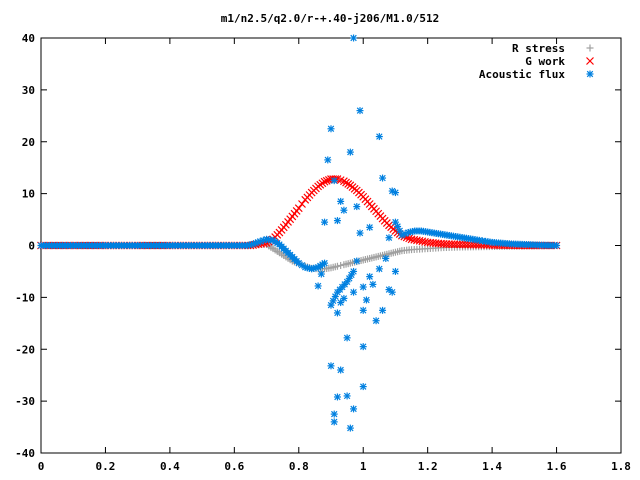  What do you see at coordinates (334, 466) in the screenshot?
I see `x-tick-labels: 0 0.2 0.4 0.6 0.8 1 1.2 1.4 1.6 1.8` at bounding box center [334, 466].